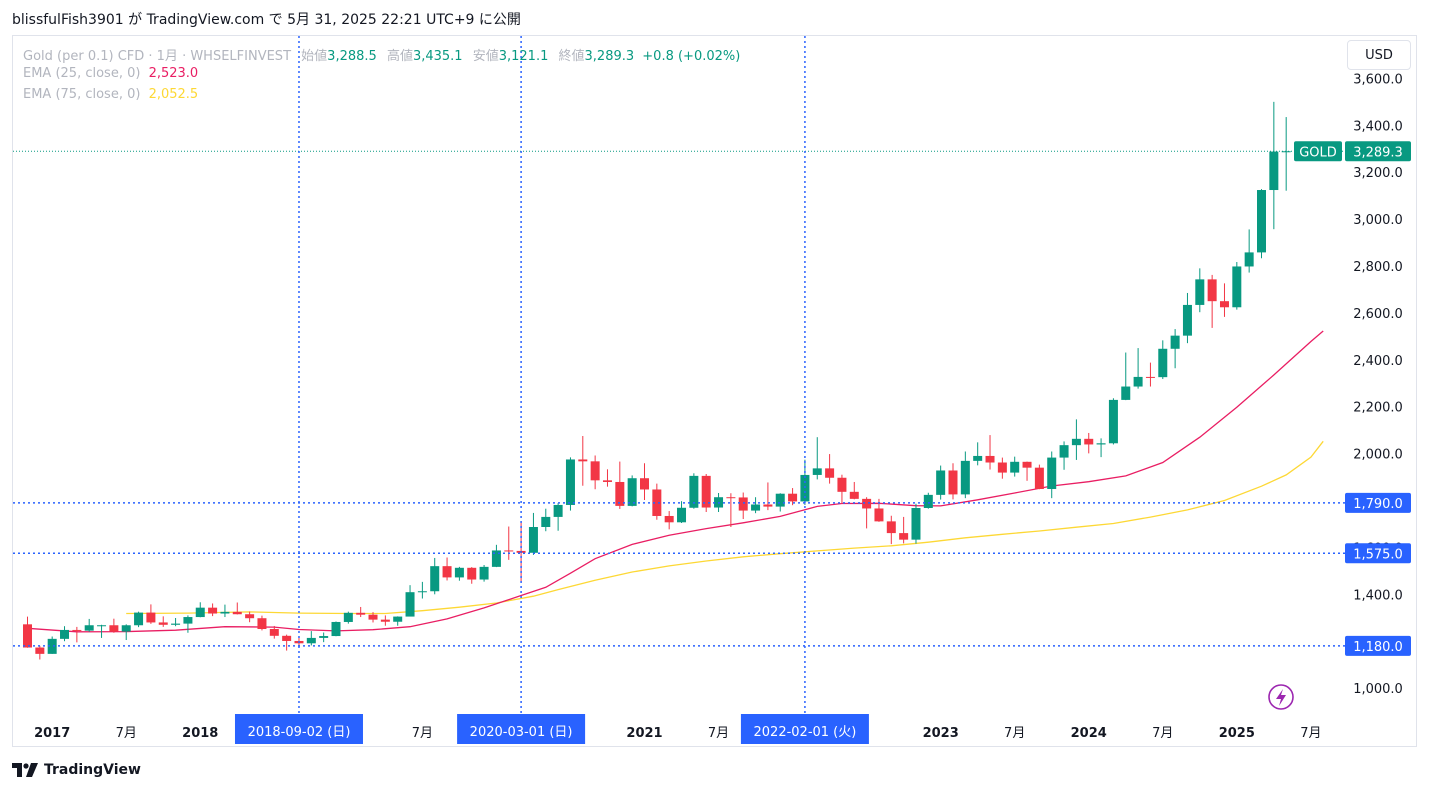 The width and height of the screenshot is (1431, 793). I want to click on last-price-badge, so click(1378, 151).